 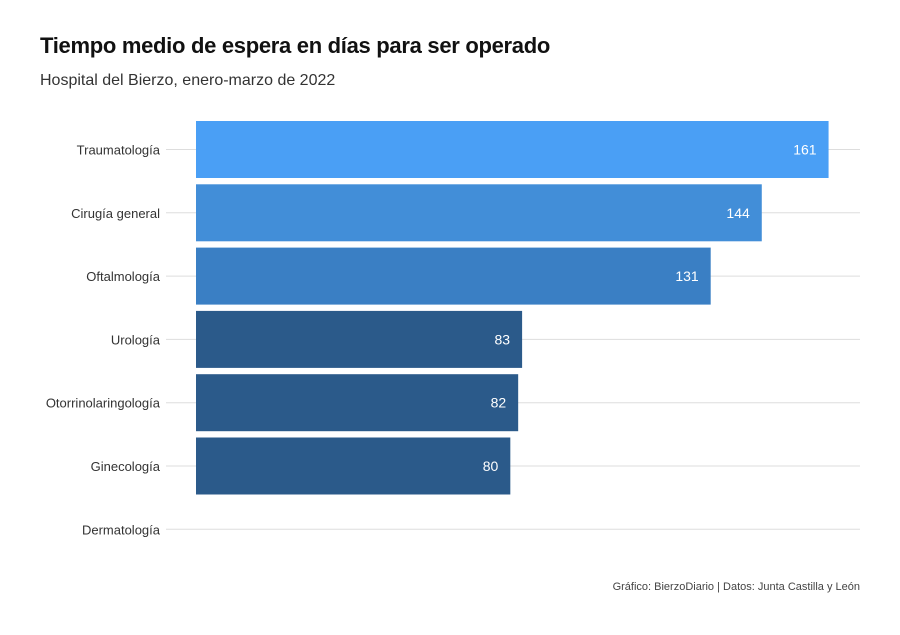 What do you see at coordinates (503, 339) in the screenshot?
I see `value-label: 83` at bounding box center [503, 339].